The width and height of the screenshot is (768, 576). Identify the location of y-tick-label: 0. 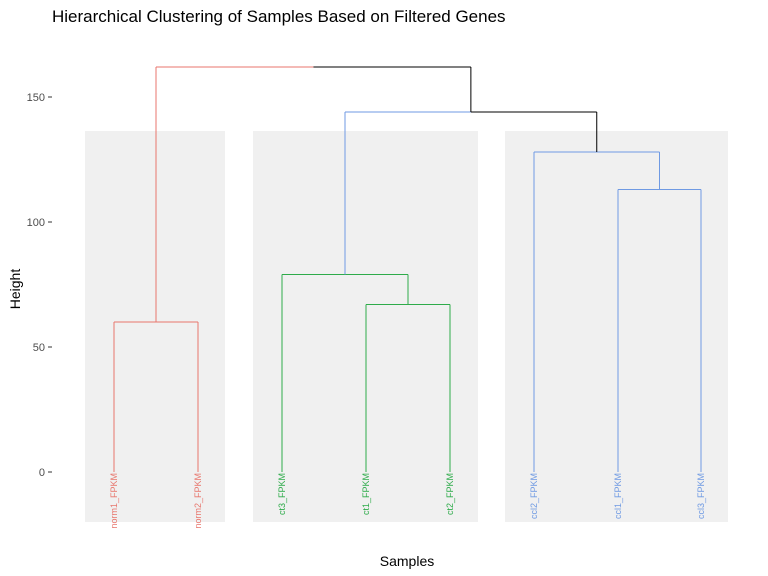
(42, 473).